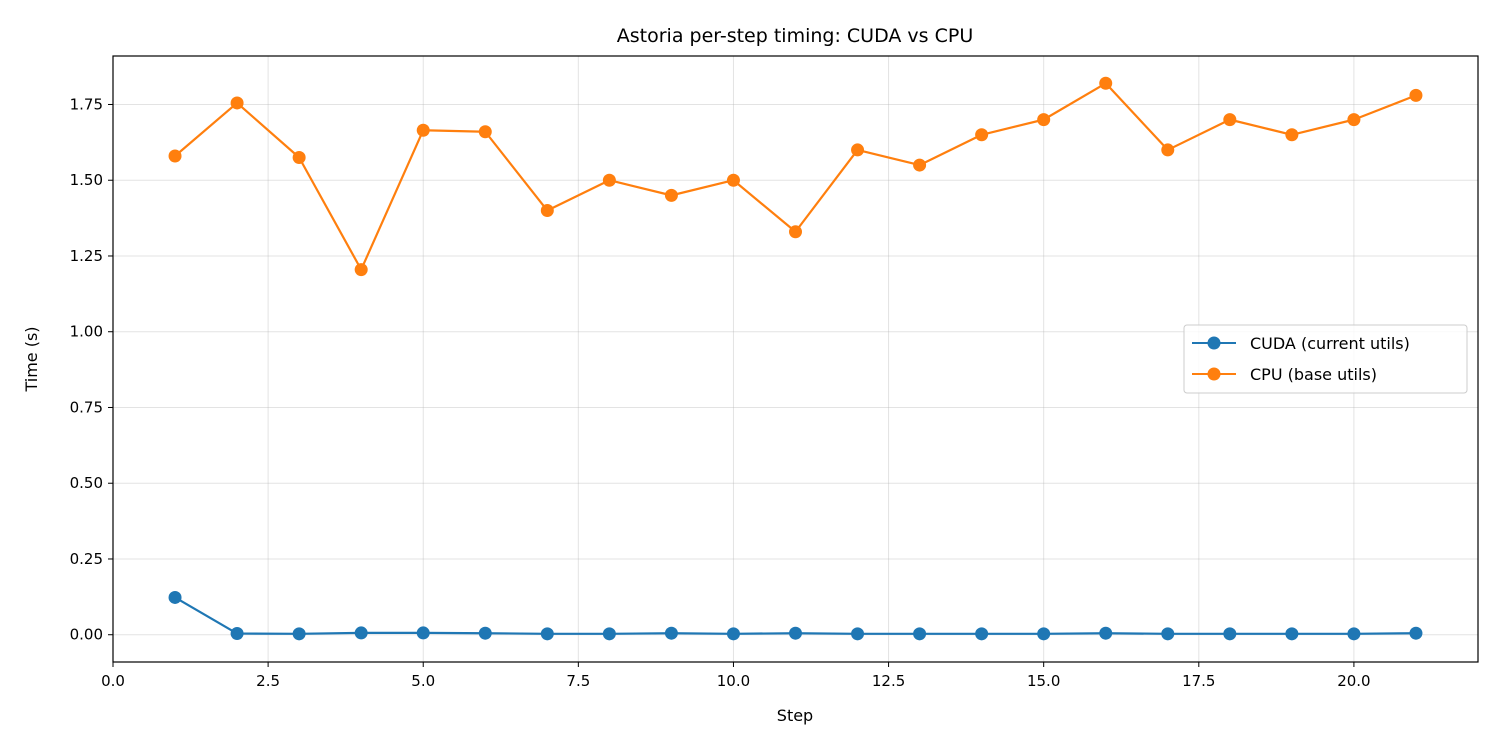 The width and height of the screenshot is (1500, 750). Describe the element at coordinates (86, 407) in the screenshot. I see `y-tick-label: 0.75` at that location.